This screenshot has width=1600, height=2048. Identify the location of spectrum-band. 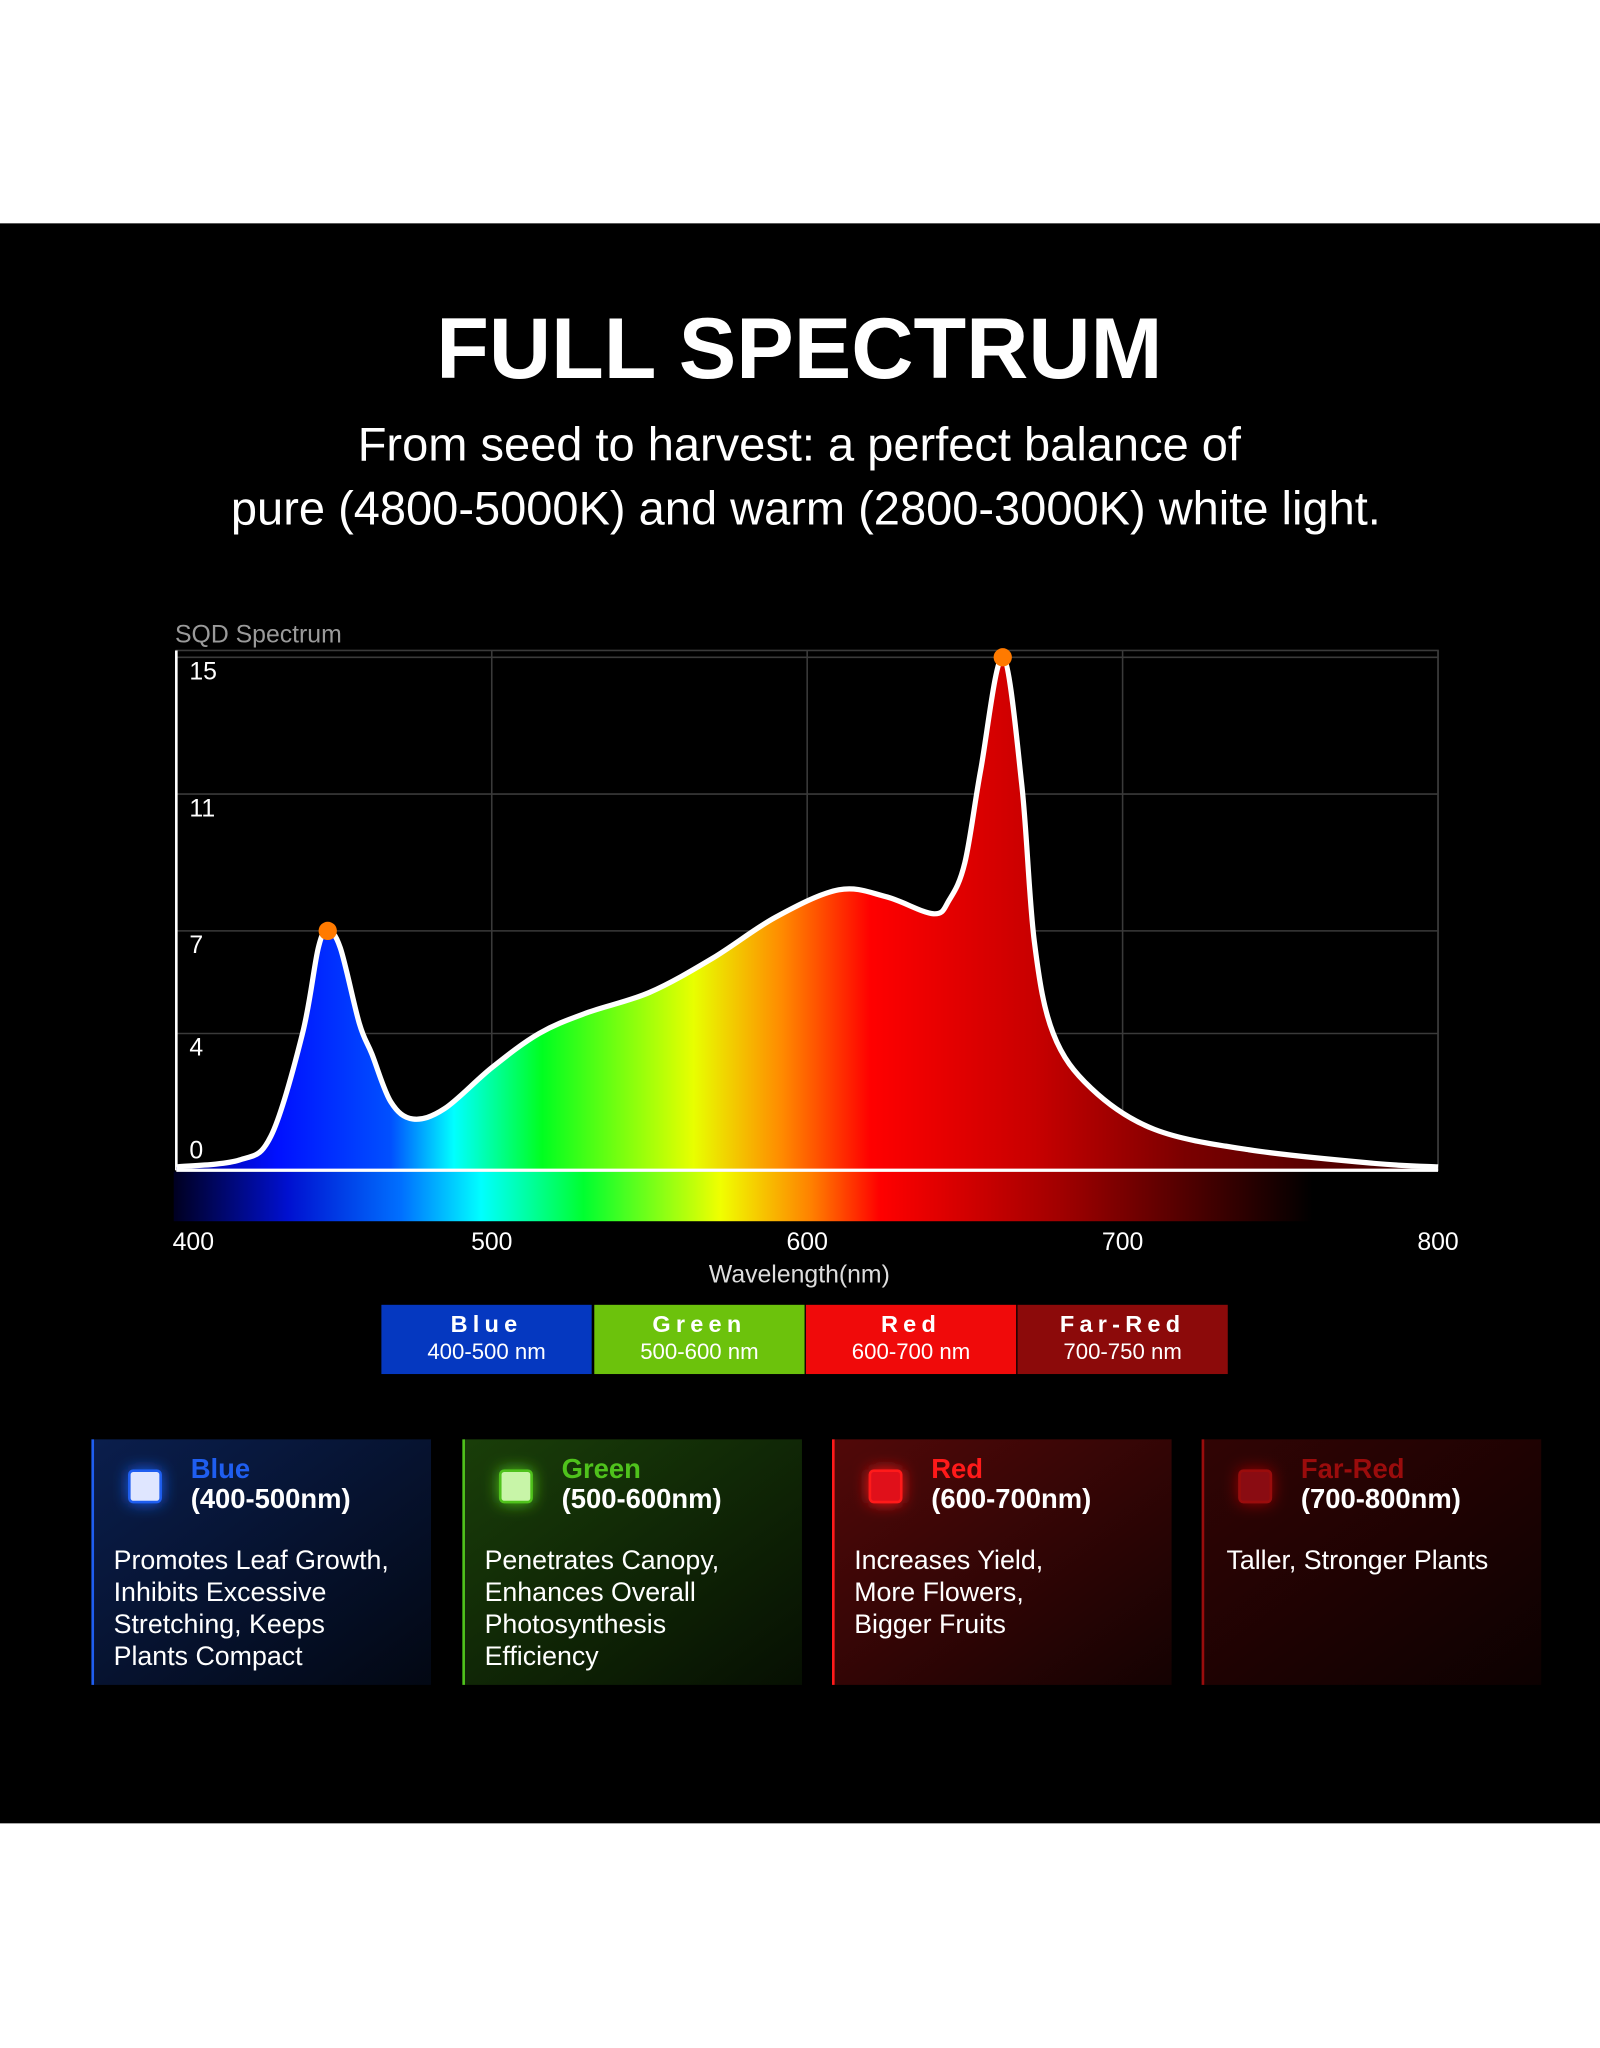
(743, 1196).